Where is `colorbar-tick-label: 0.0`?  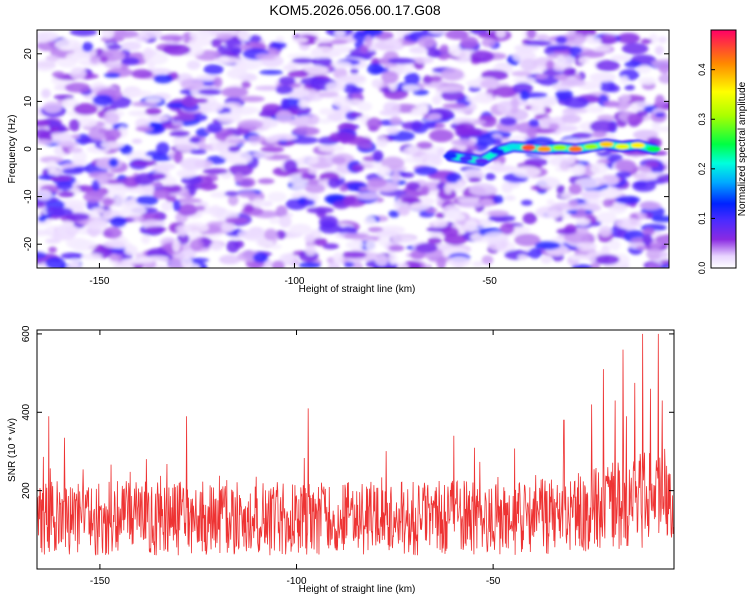
colorbar-tick-label: 0.0 is located at coordinates (702, 268).